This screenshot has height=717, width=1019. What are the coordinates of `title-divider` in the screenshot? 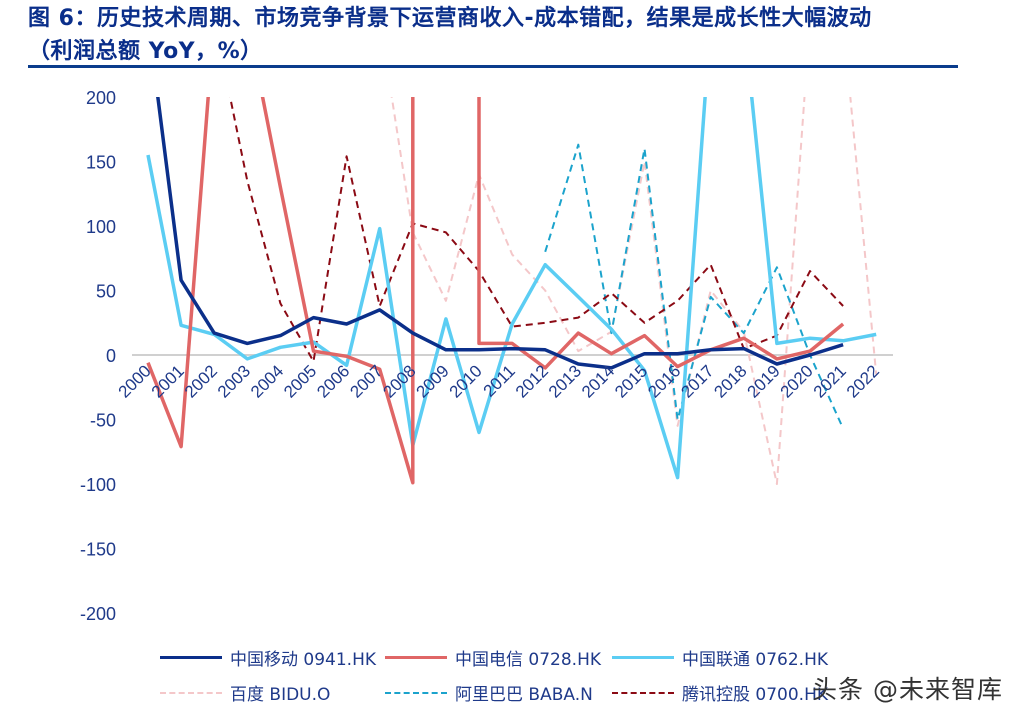 It's located at (493, 66).